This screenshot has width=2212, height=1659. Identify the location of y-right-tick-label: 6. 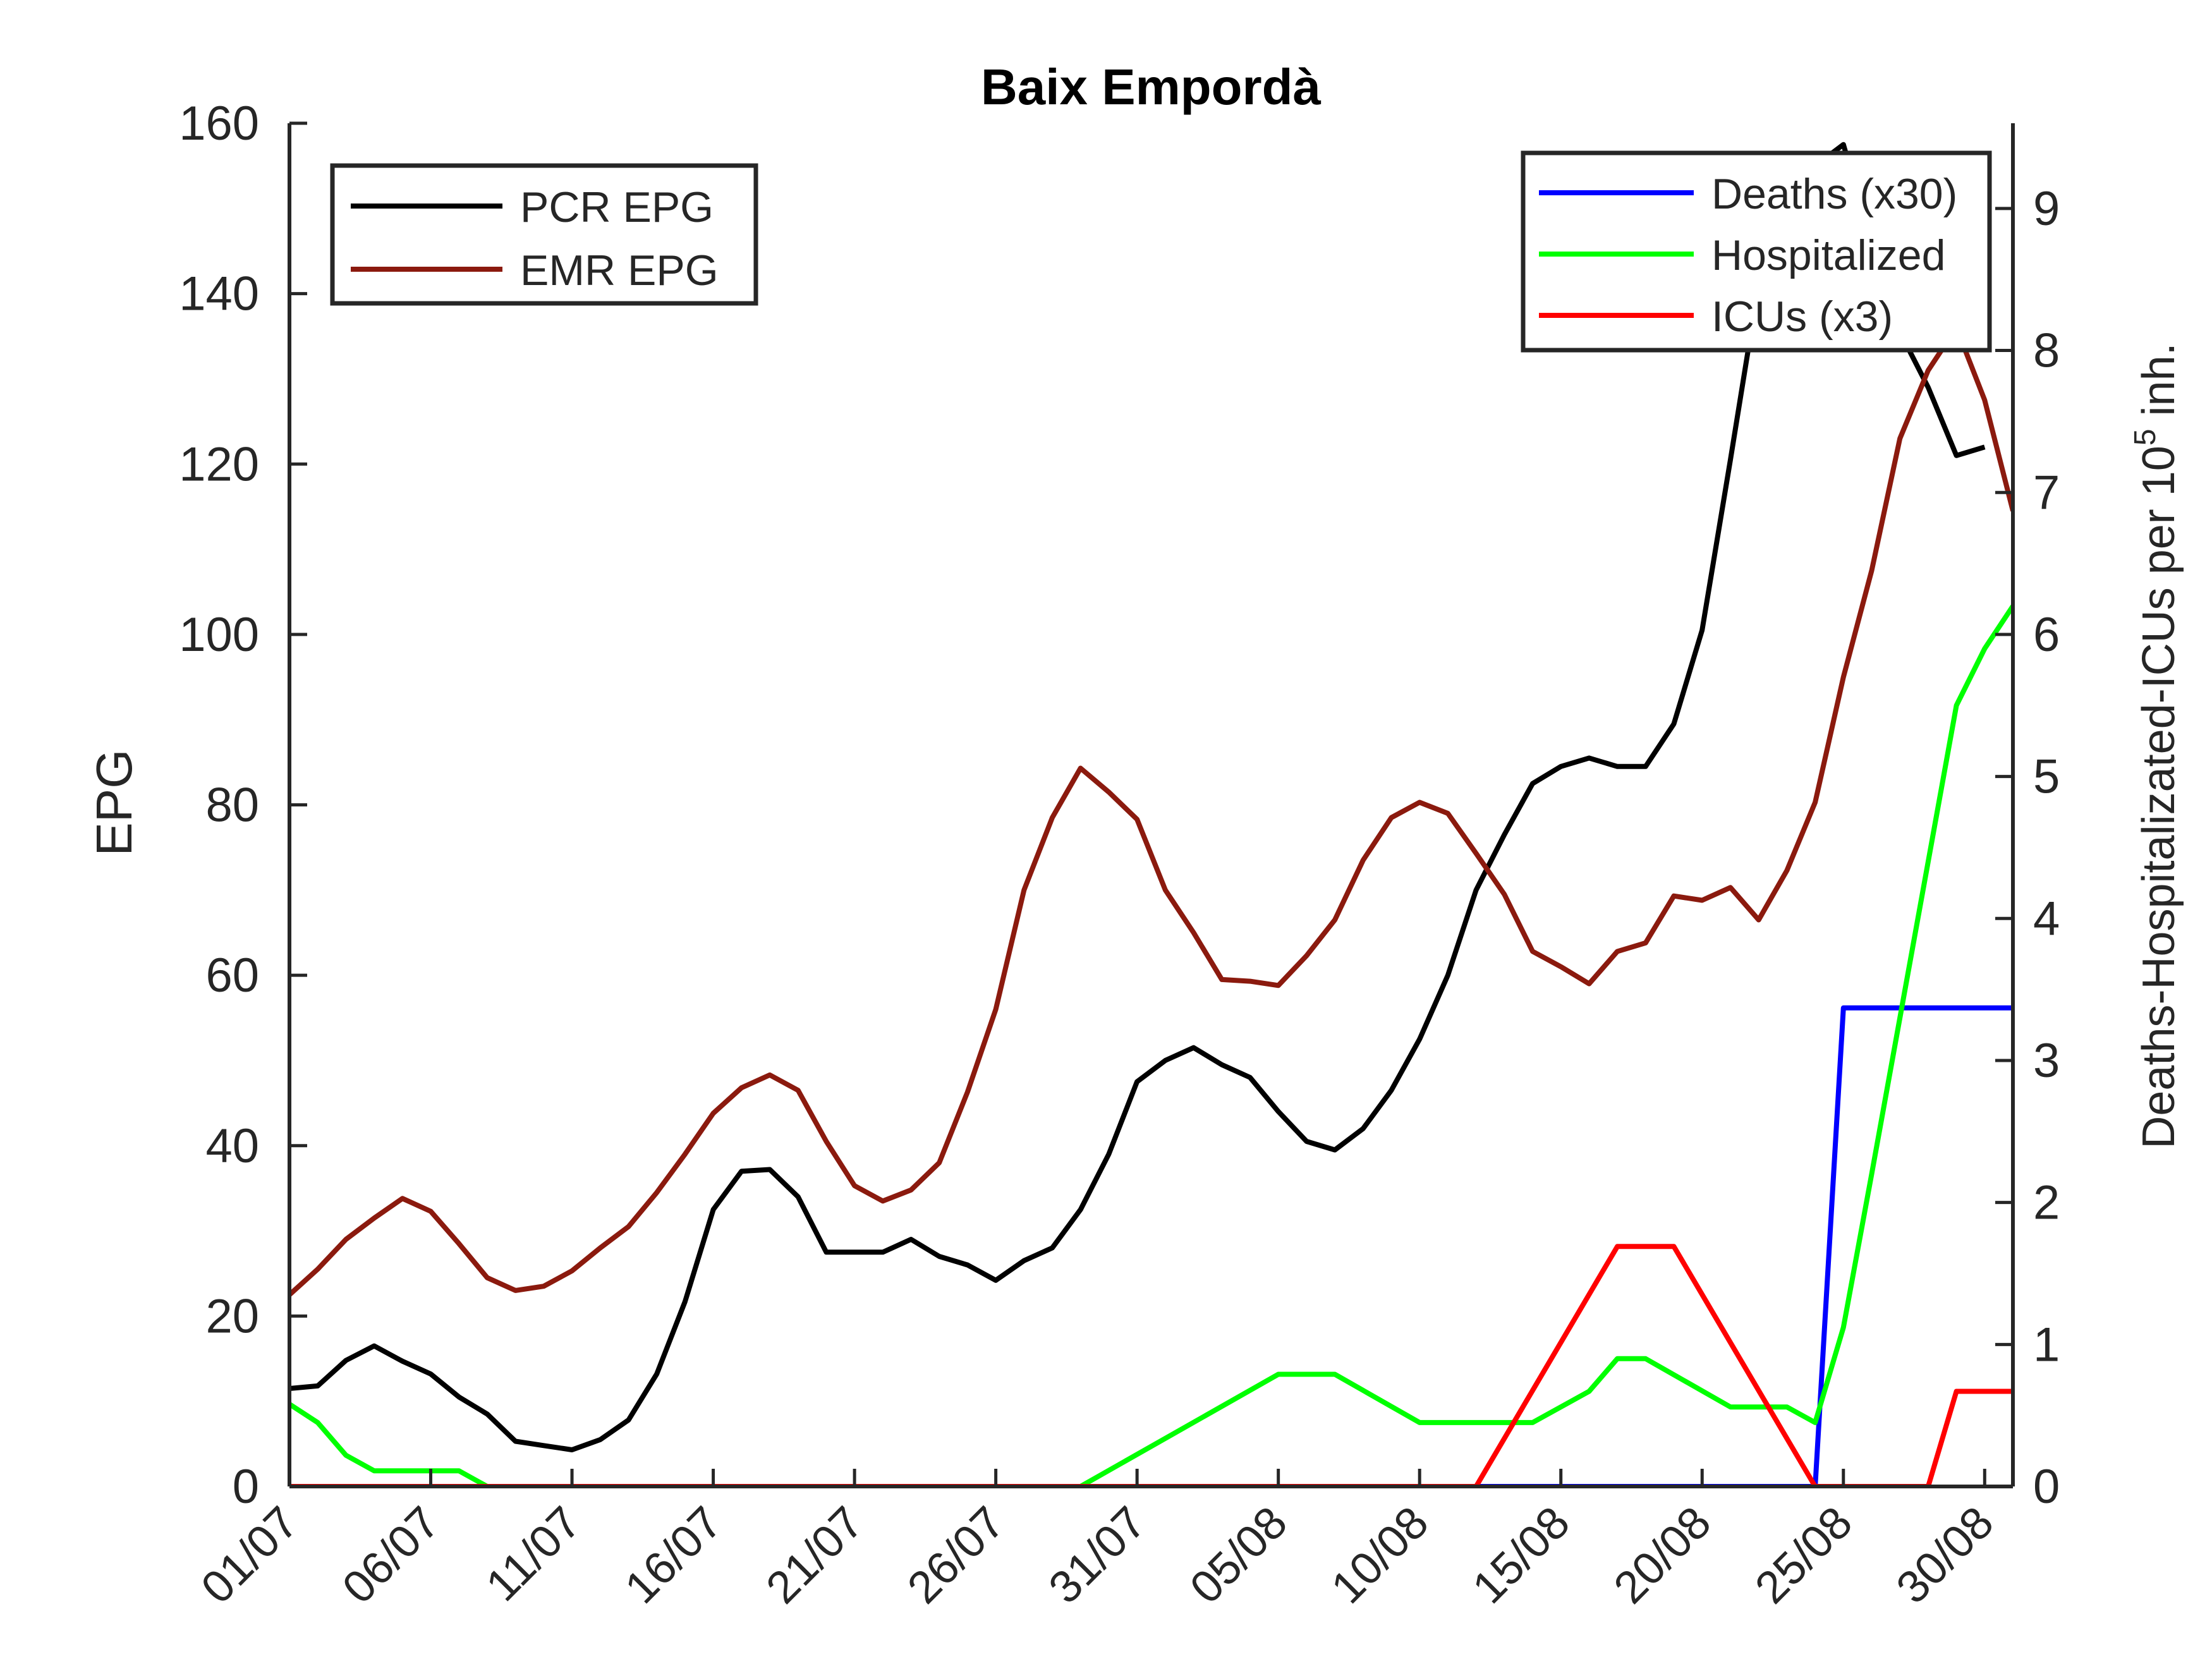
(2047, 635).